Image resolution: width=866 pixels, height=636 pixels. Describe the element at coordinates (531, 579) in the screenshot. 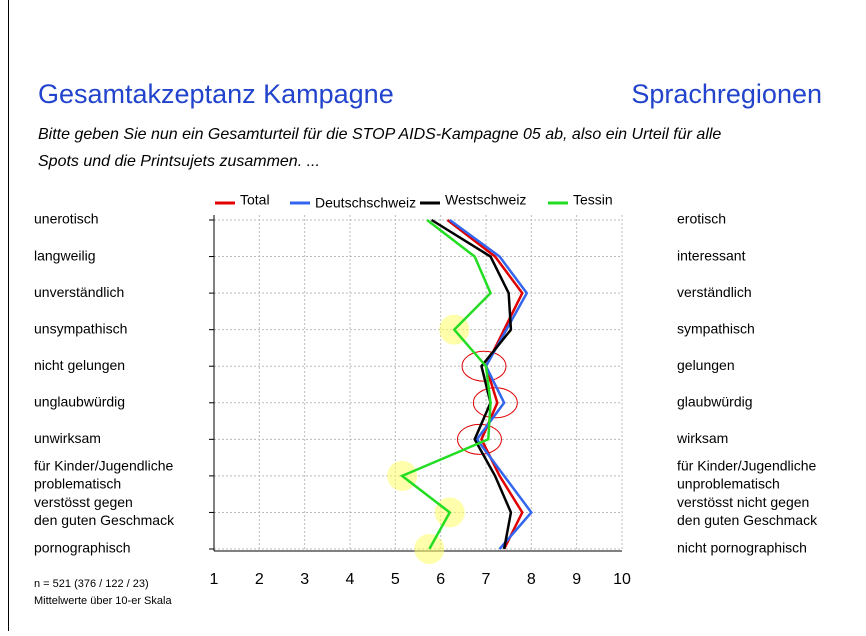

I see `x-tick-label: 8` at that location.